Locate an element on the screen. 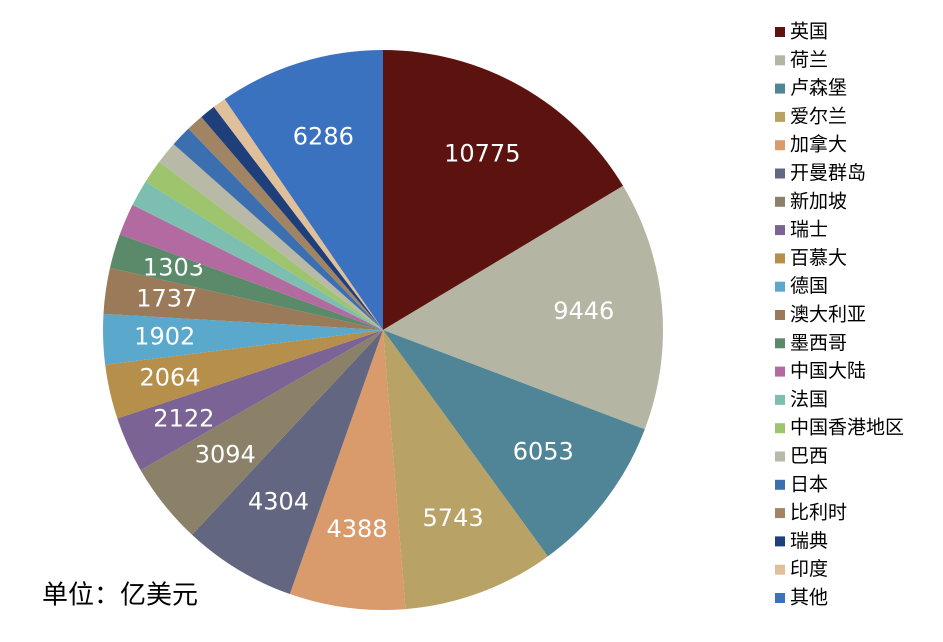 The width and height of the screenshot is (943, 642). legend-label: 墨西哥 is located at coordinates (818, 343).